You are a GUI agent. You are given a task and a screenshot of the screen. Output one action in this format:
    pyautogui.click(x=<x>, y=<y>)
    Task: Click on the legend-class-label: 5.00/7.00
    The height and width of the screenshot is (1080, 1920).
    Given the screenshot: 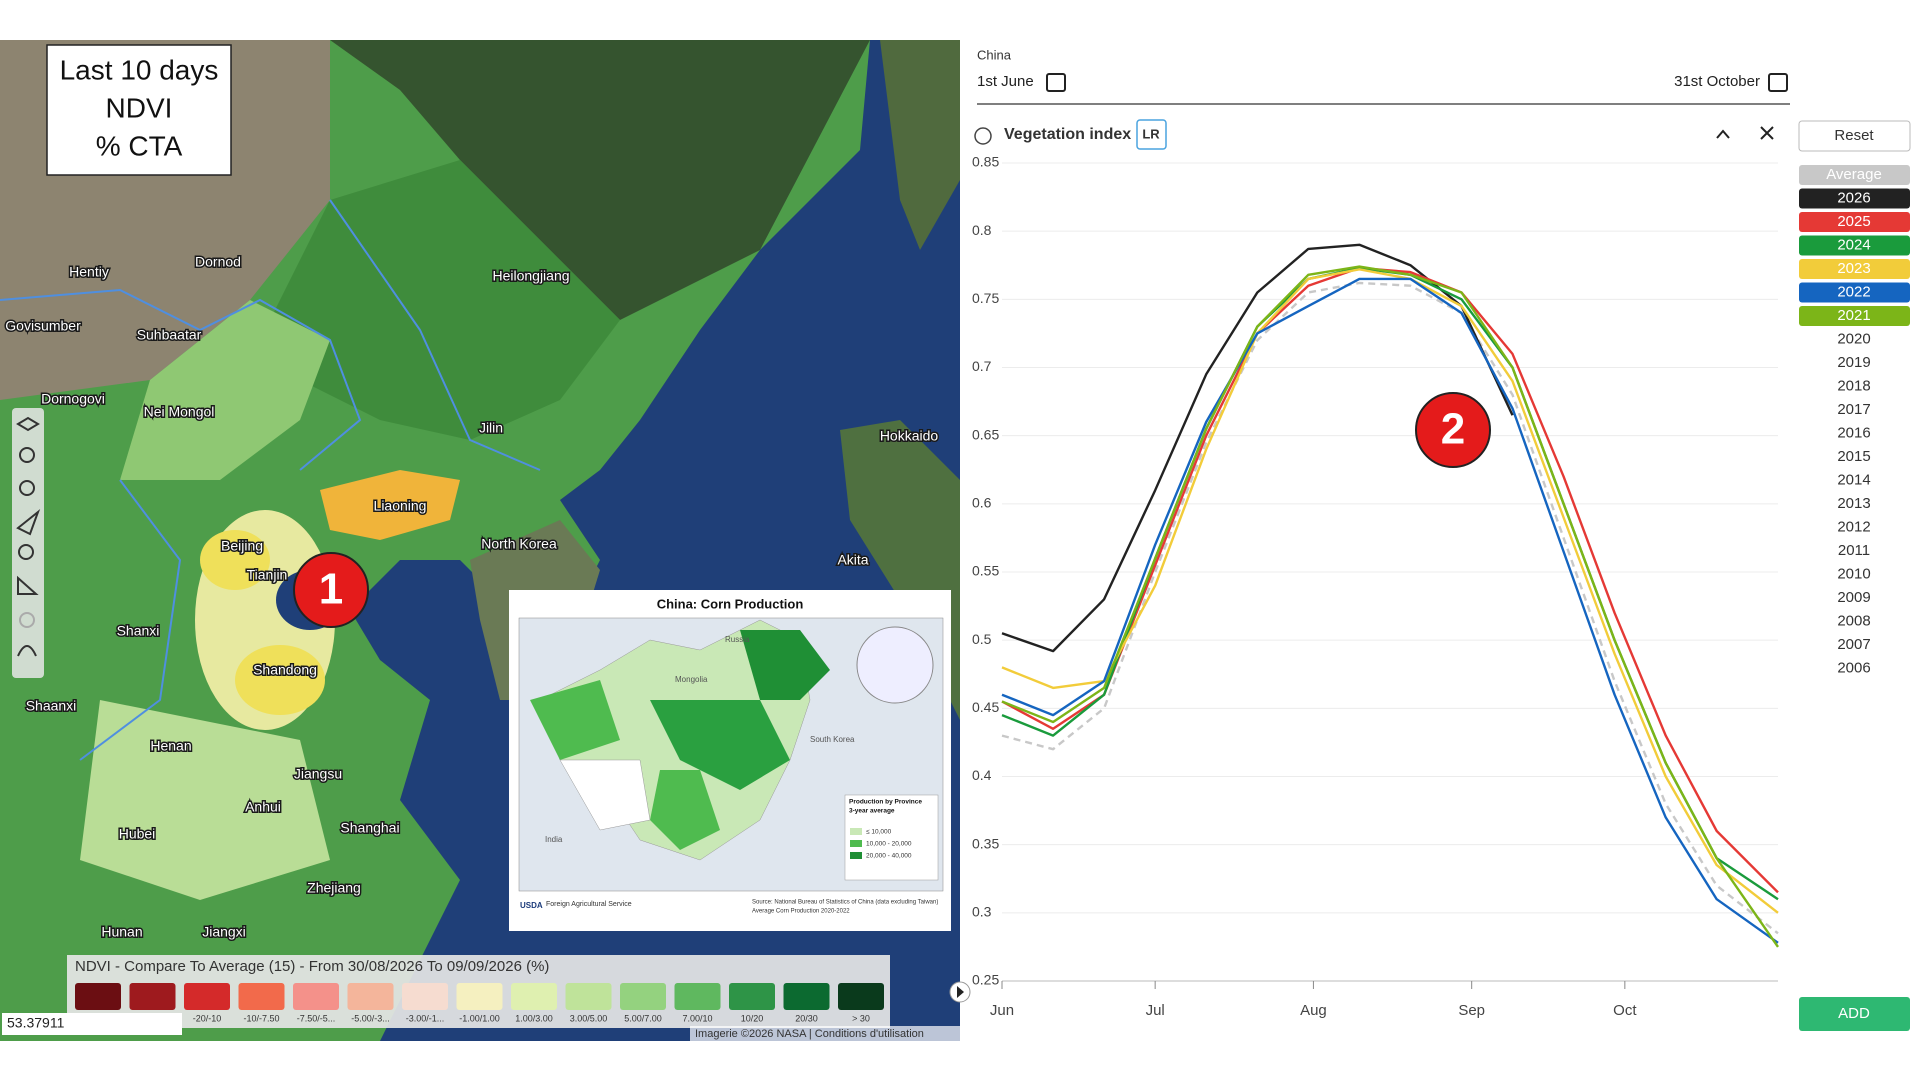 What is the action you would take?
    pyautogui.click(x=643, y=1018)
    